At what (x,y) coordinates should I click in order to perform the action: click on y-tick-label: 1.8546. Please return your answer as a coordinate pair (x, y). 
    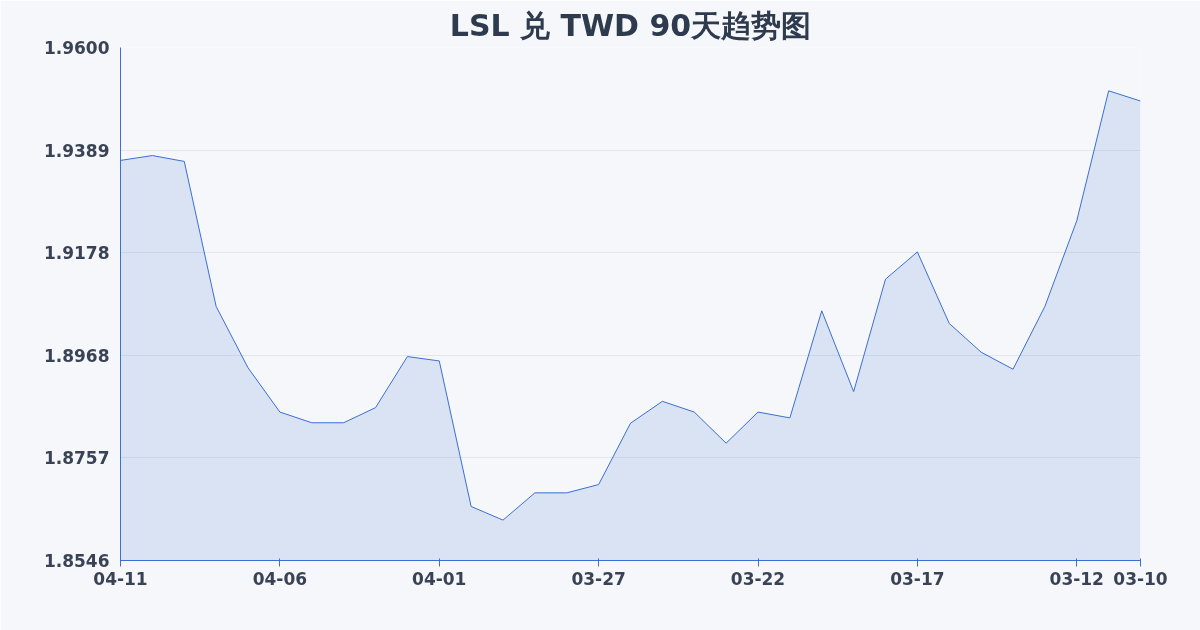
    Looking at the image, I should click on (76, 561).